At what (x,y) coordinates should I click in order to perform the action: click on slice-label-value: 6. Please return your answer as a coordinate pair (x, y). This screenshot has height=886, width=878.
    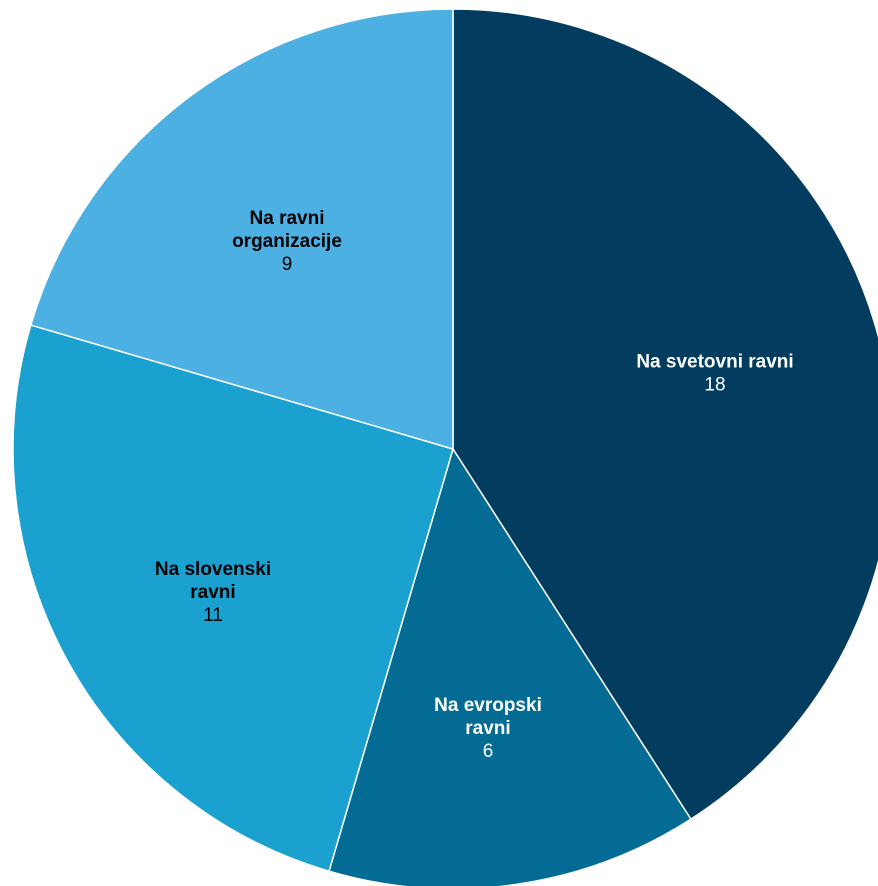
    Looking at the image, I should click on (488, 751).